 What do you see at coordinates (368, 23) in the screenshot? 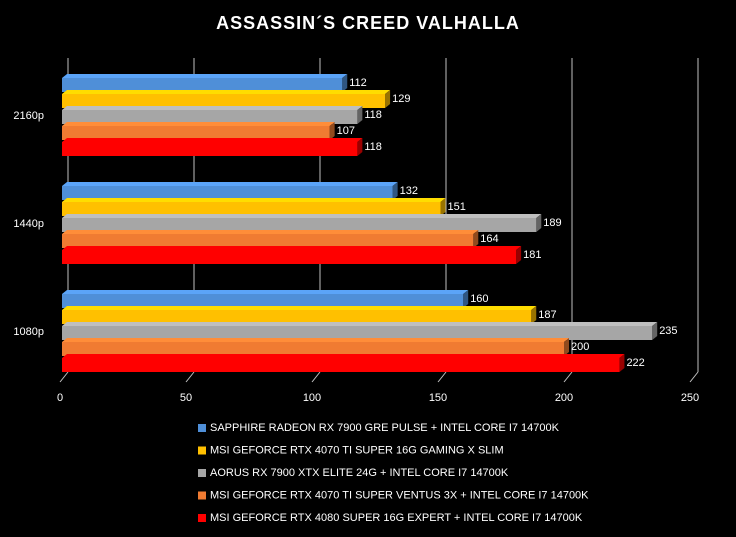
I see `chart-title: ASSASSIN´S CREED VALHALLA` at bounding box center [368, 23].